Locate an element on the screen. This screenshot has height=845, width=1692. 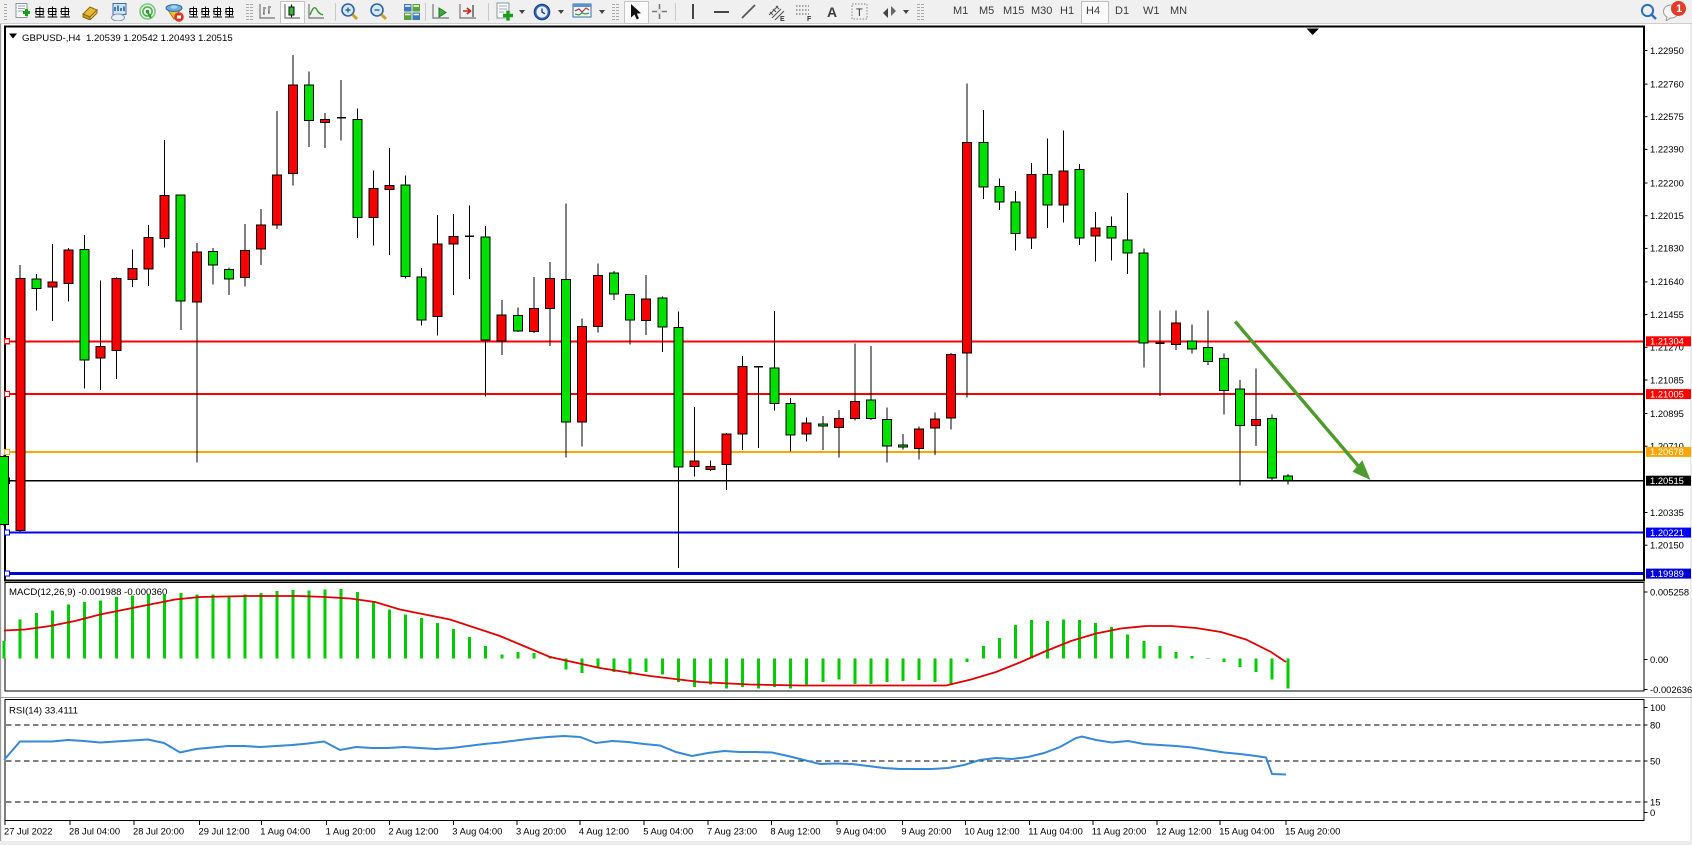
svg-text: 50 is located at coordinates (1655, 760).